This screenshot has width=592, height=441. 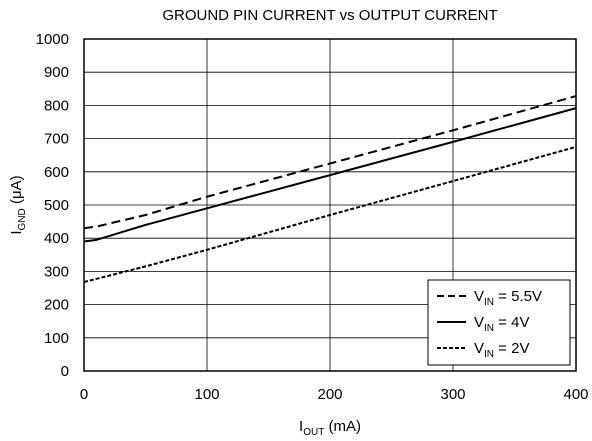 I want to click on y-tick-label: 200, so click(x=56, y=305).